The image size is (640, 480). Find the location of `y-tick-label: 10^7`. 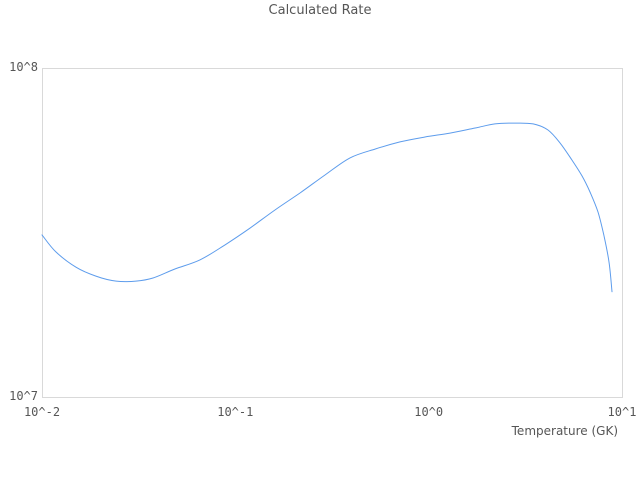

y-tick-label: 10^7 is located at coordinates (23, 396).